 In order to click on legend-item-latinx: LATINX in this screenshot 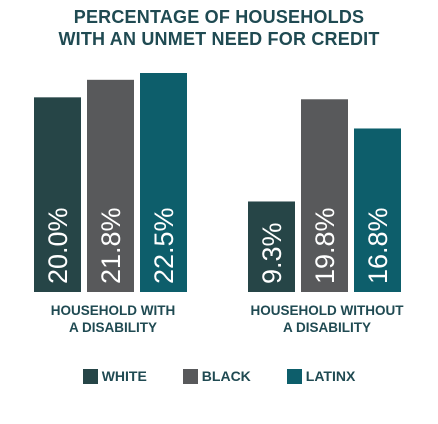, I will do `click(321, 376)`.